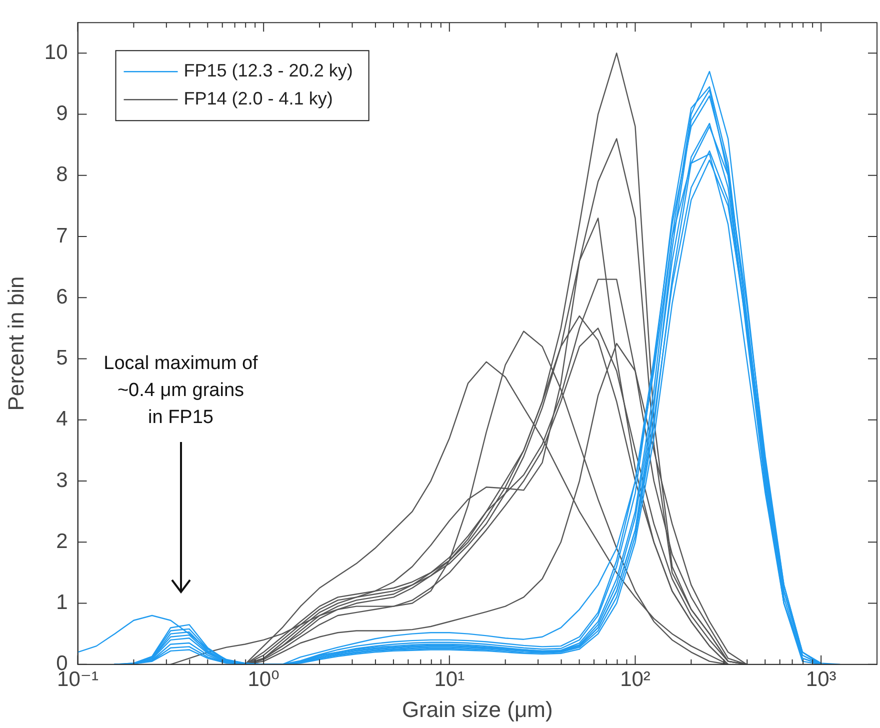  Describe the element at coordinates (264, 679) in the screenshot. I see `x-tick-label: 10⁰` at that location.